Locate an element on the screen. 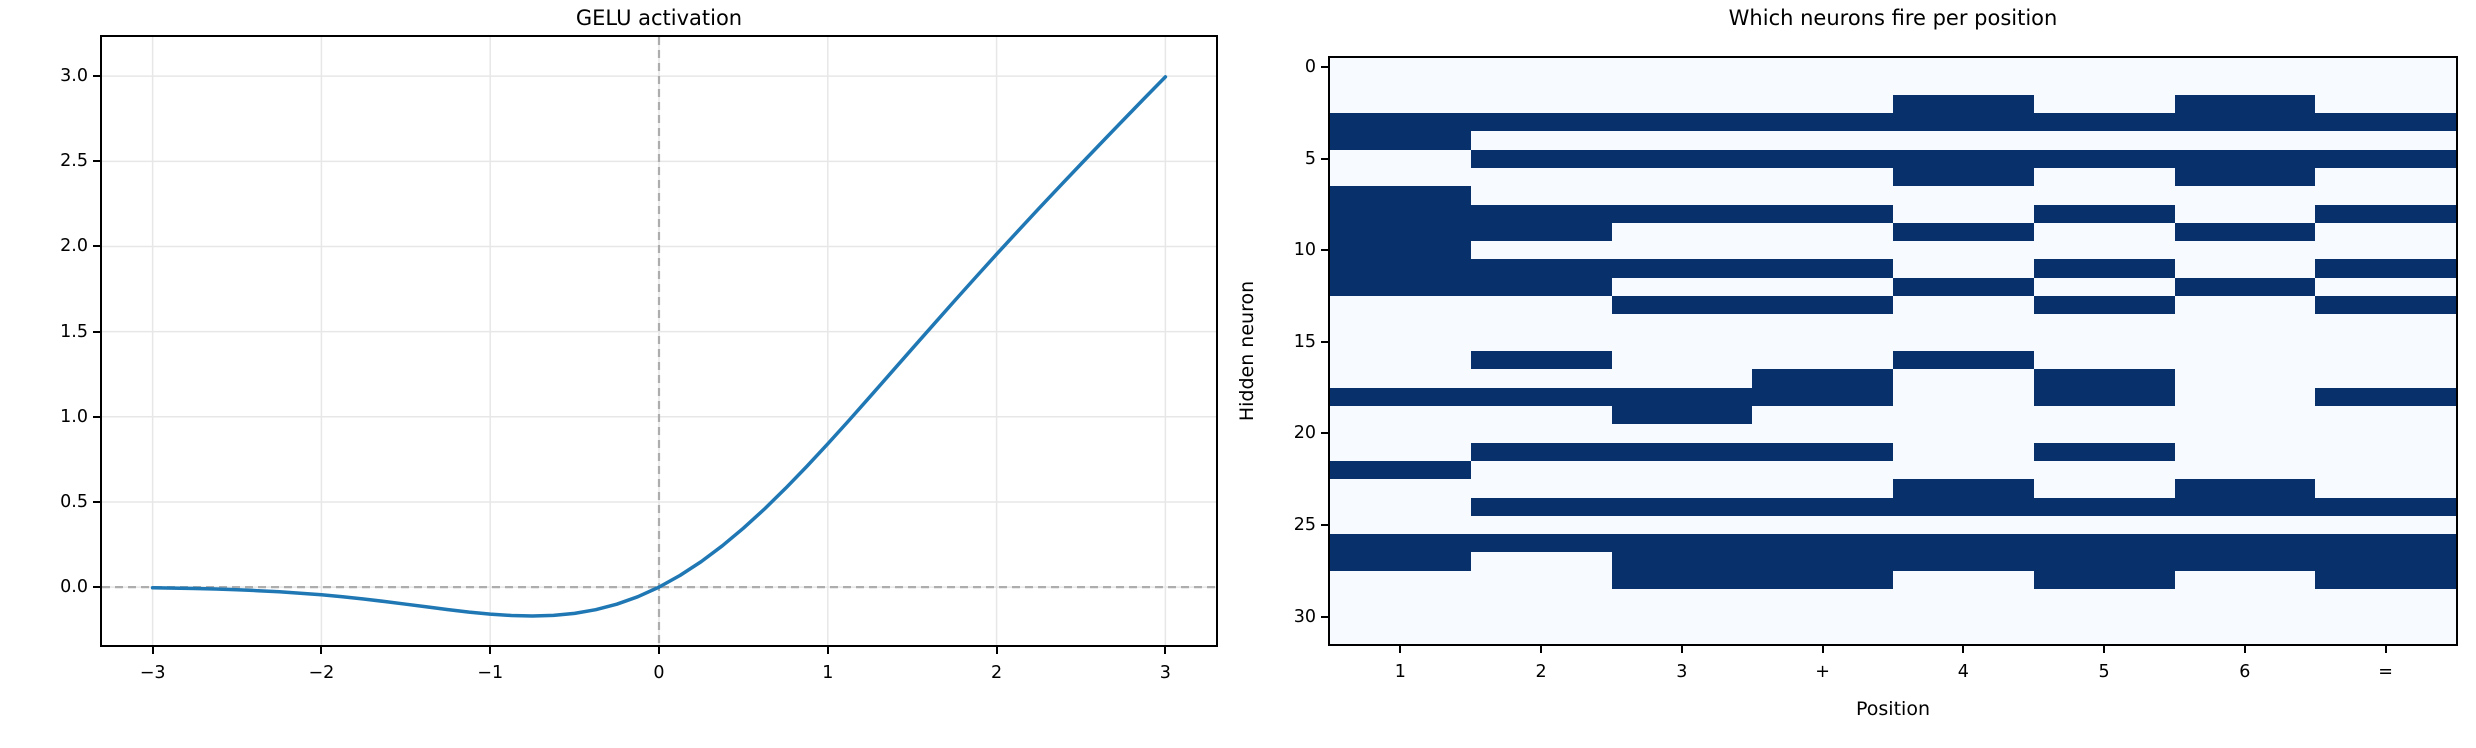 Image resolution: width=2476 pixels, height=748 pixels. x-tick-label: 3 is located at coordinates (1682, 672).